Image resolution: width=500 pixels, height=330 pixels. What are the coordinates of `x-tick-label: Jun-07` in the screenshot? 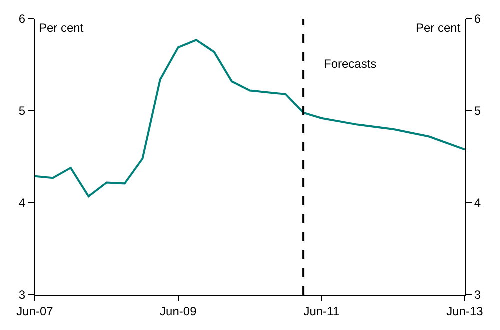 It's located at (35, 311).